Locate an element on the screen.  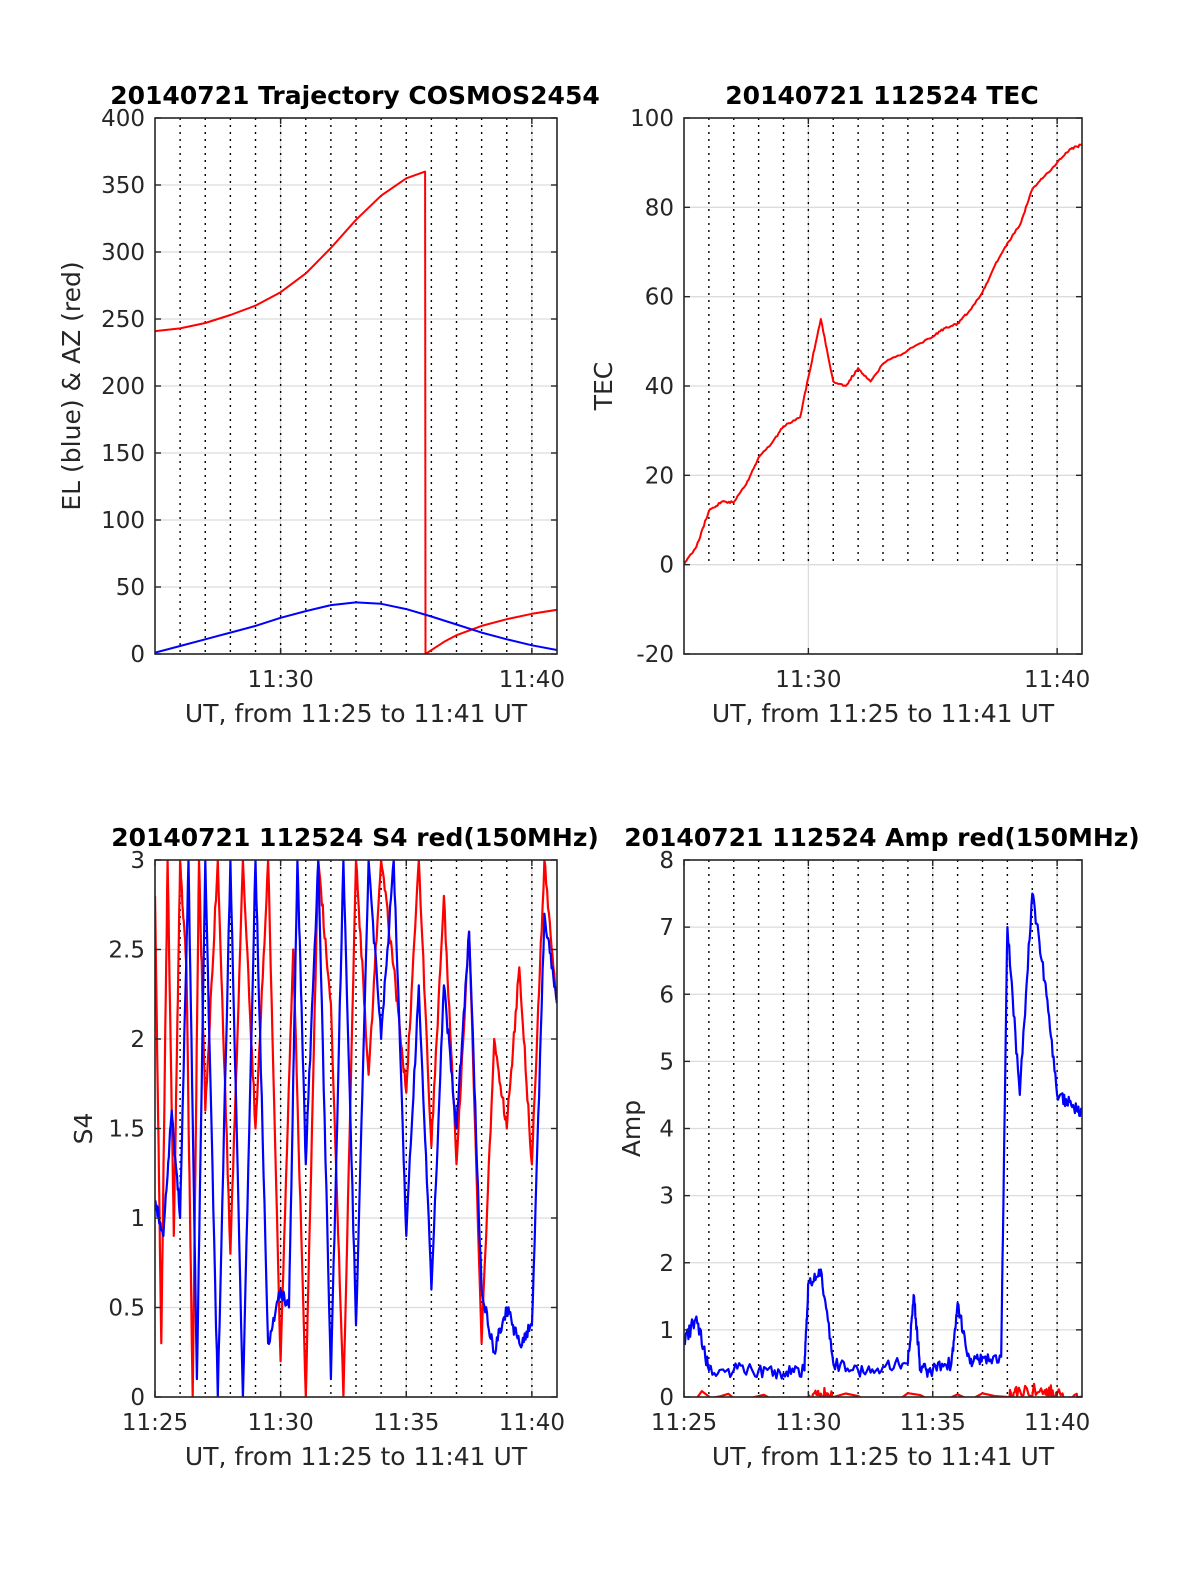
y-tick-label: 5 is located at coordinates (666, 1062).